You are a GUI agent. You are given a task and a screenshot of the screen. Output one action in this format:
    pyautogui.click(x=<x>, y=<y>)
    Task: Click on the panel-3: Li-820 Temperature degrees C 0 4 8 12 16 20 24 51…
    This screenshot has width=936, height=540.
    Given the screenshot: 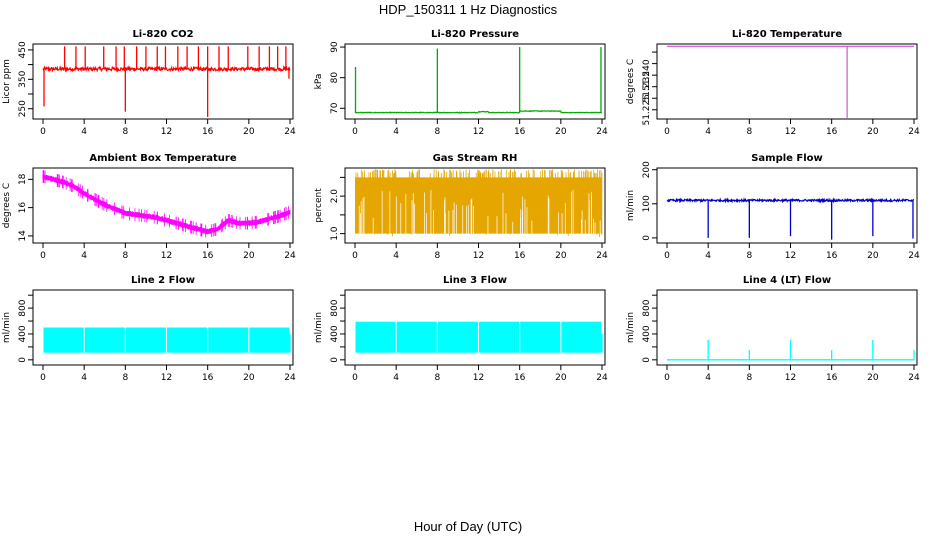 What is the action you would take?
    pyautogui.click(x=773, y=83)
    